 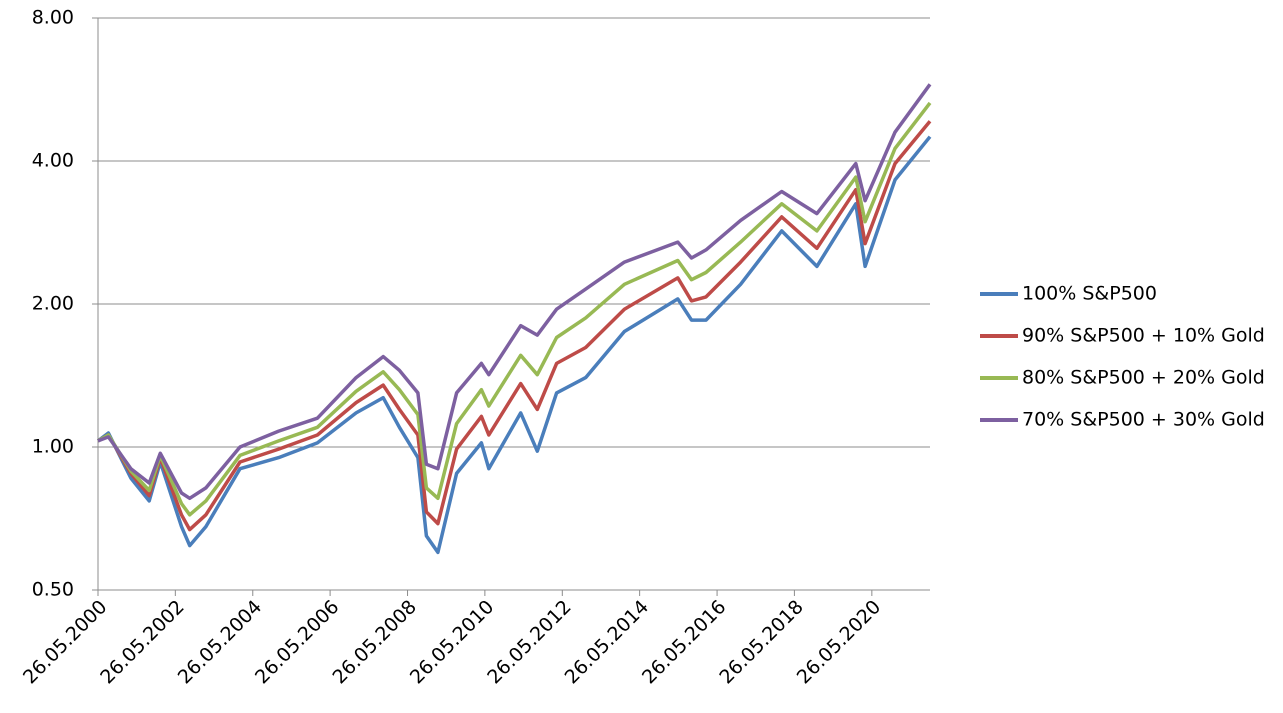 I want to click on legend-label: 70% S&P500 + 30% Gold, so click(x=1143, y=420).